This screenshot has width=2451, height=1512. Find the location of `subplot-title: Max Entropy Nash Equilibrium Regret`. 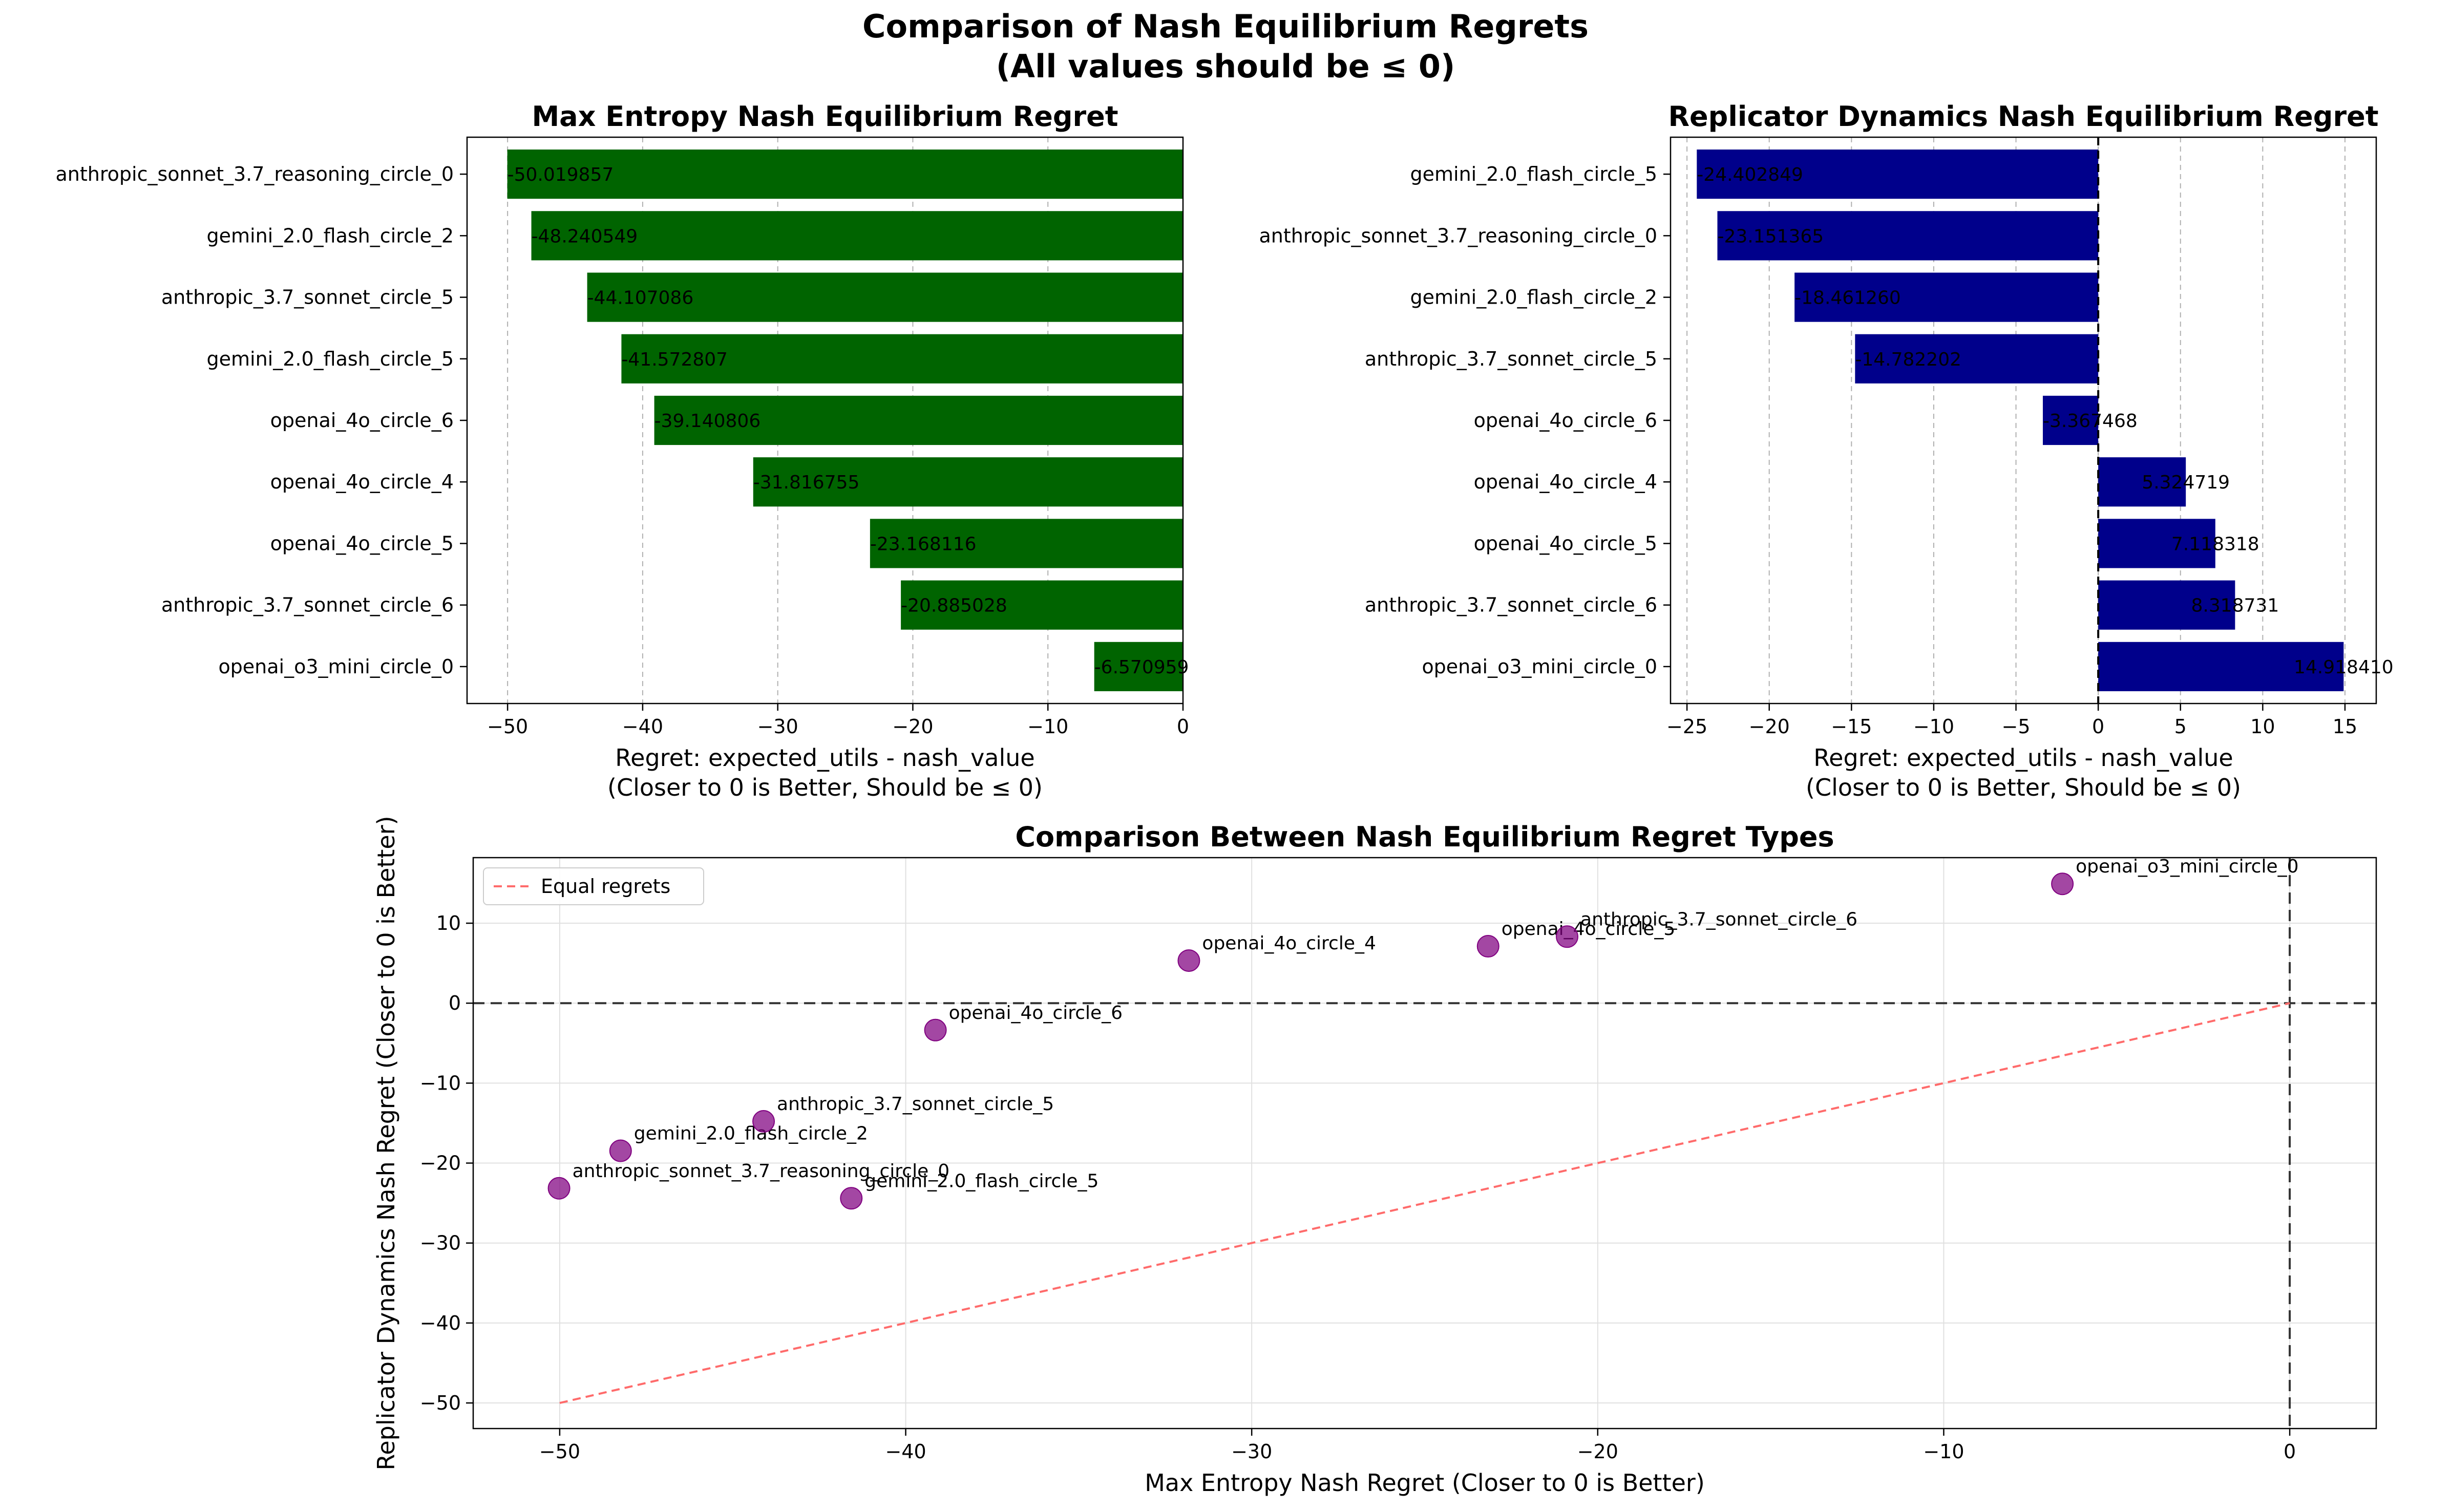

subplot-title: Max Entropy Nash Equilibrium Regret is located at coordinates (825, 116).